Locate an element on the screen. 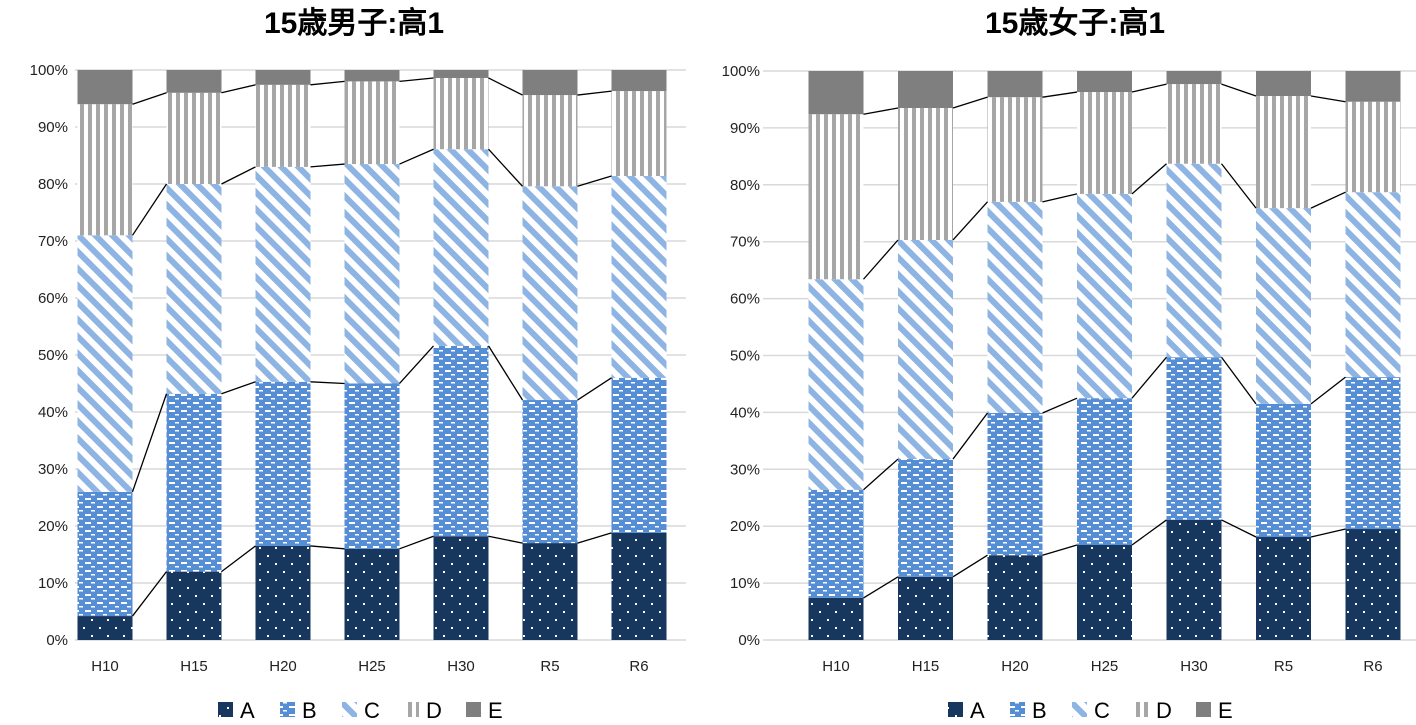  bar-segment-E-R5 is located at coordinates (550, 83).